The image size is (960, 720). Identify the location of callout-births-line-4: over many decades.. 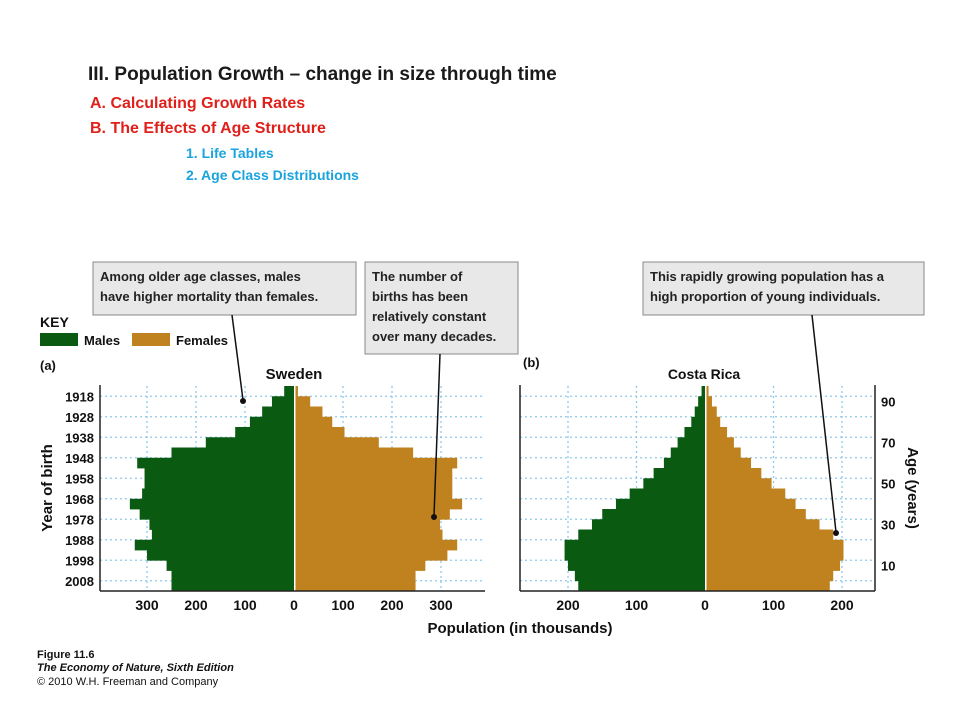
(434, 336).